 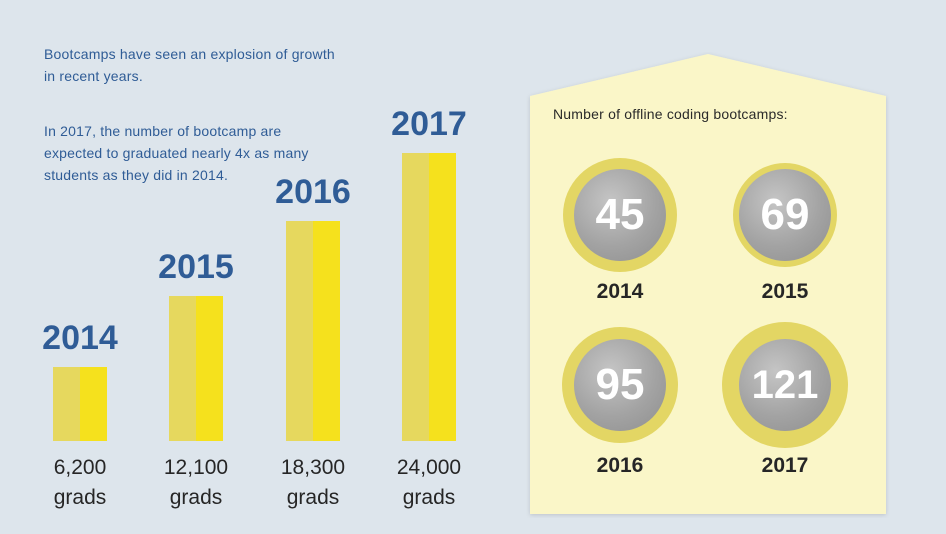 I want to click on count-year-label: 2016, so click(x=620, y=465).